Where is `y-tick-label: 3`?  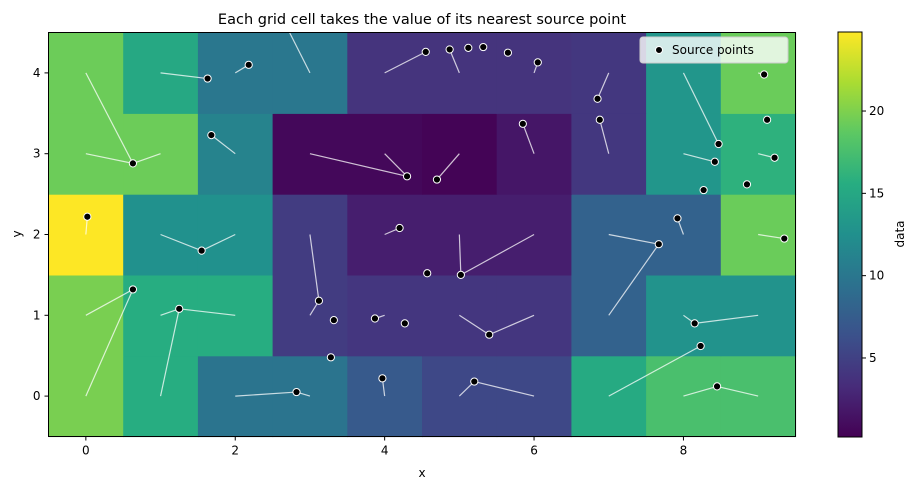
y-tick-label: 3 is located at coordinates (37, 154).